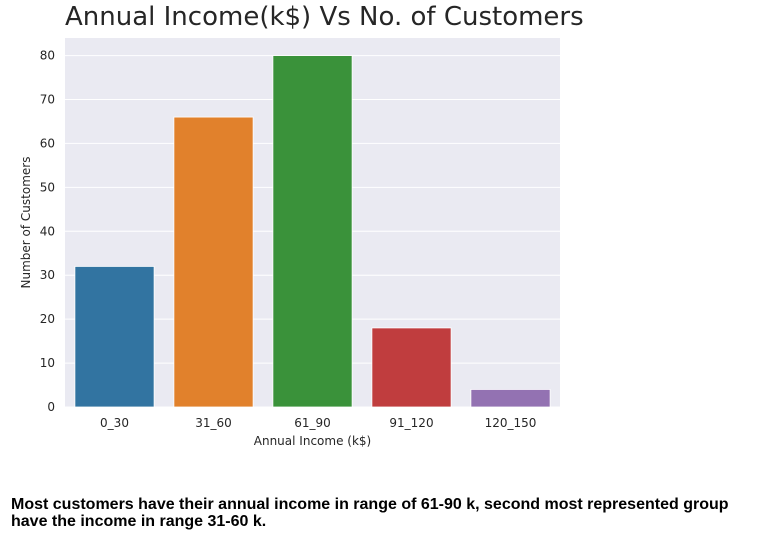  I want to click on y-axis-label: Number of Customers, so click(26, 223).